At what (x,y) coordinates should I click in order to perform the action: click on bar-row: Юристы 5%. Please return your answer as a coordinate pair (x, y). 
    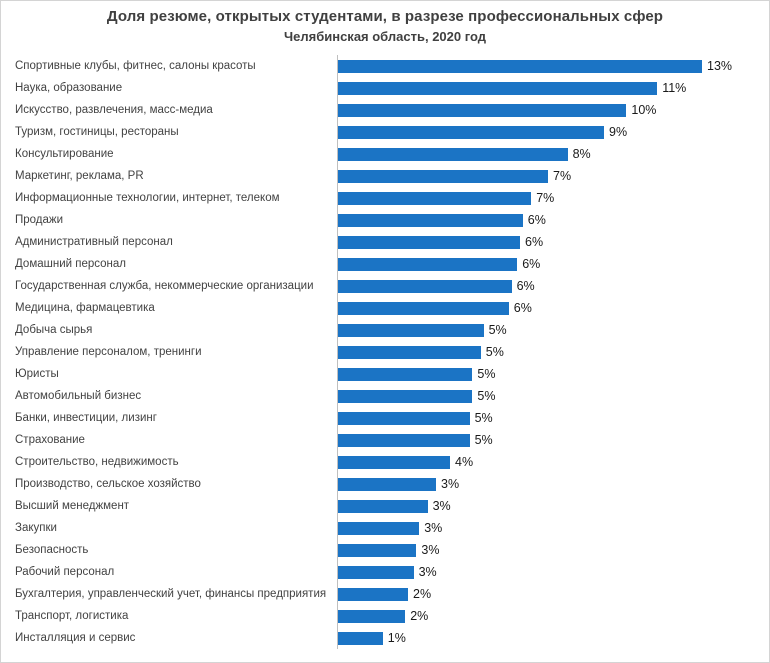
    Looking at the image, I should click on (385, 374).